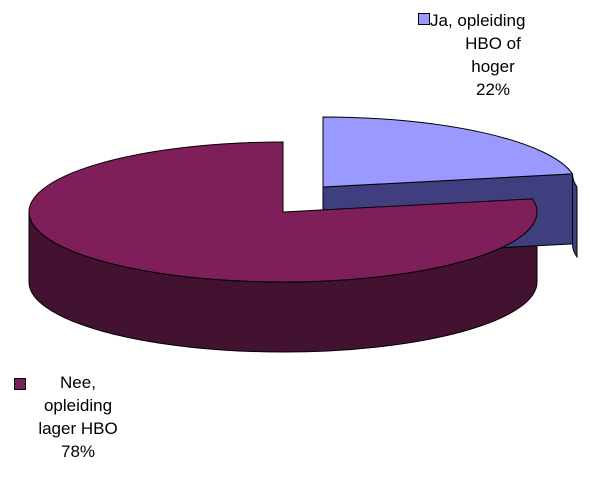 This screenshot has width=589, height=489. What do you see at coordinates (448, 152) in the screenshot?
I see `pie-slice-ja` at bounding box center [448, 152].